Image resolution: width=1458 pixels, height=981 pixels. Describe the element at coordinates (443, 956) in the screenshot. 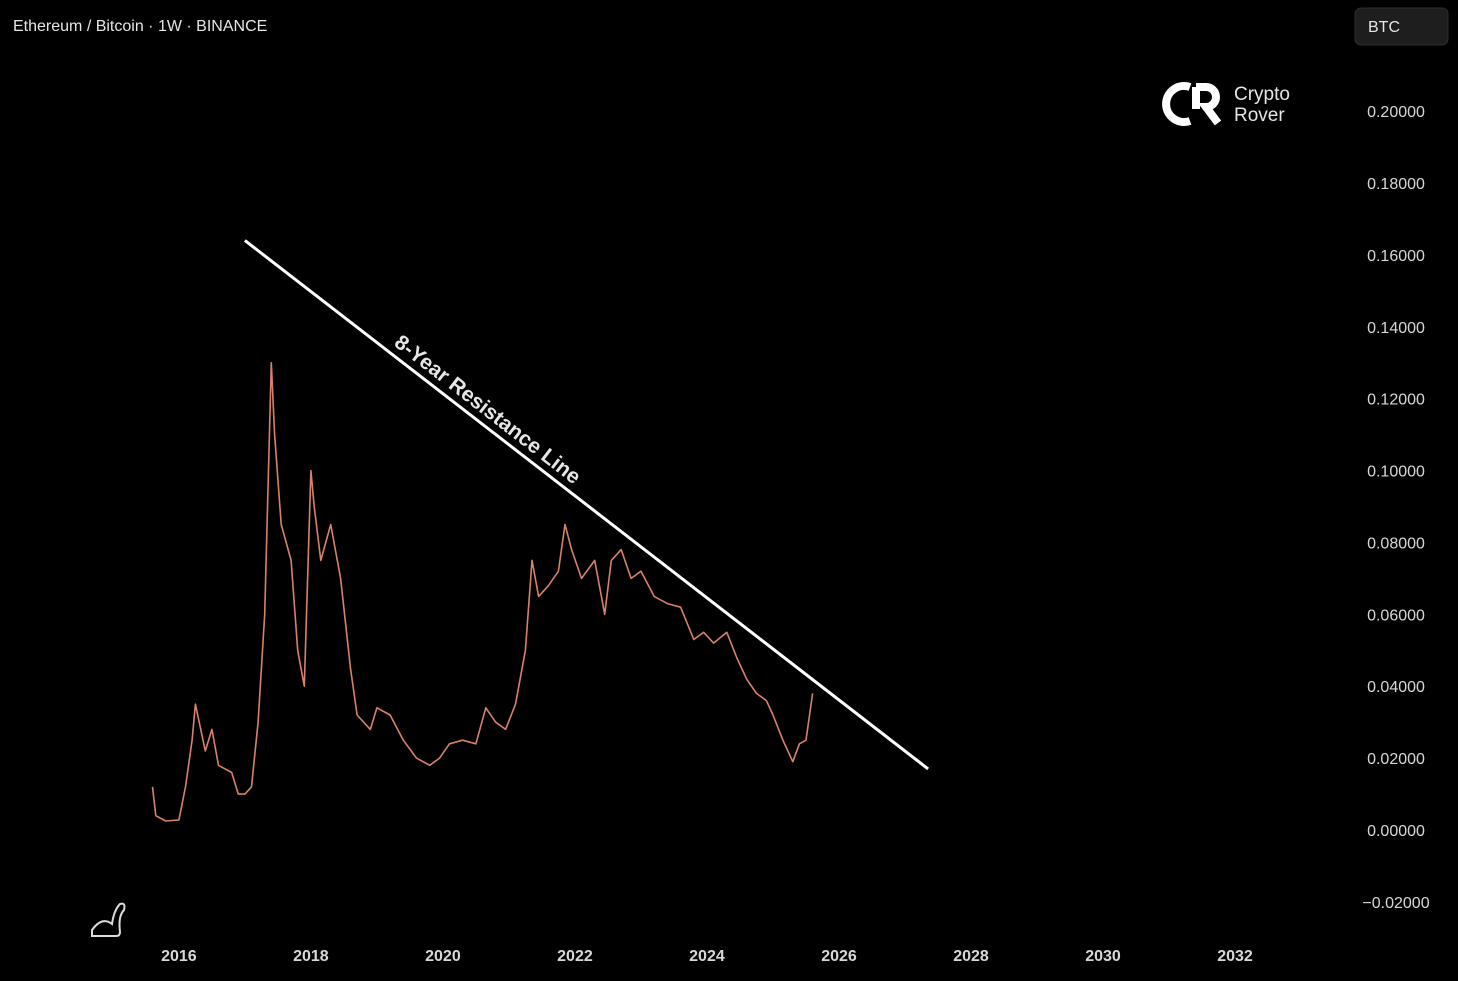

I see `x-tick-label: 2020` at that location.